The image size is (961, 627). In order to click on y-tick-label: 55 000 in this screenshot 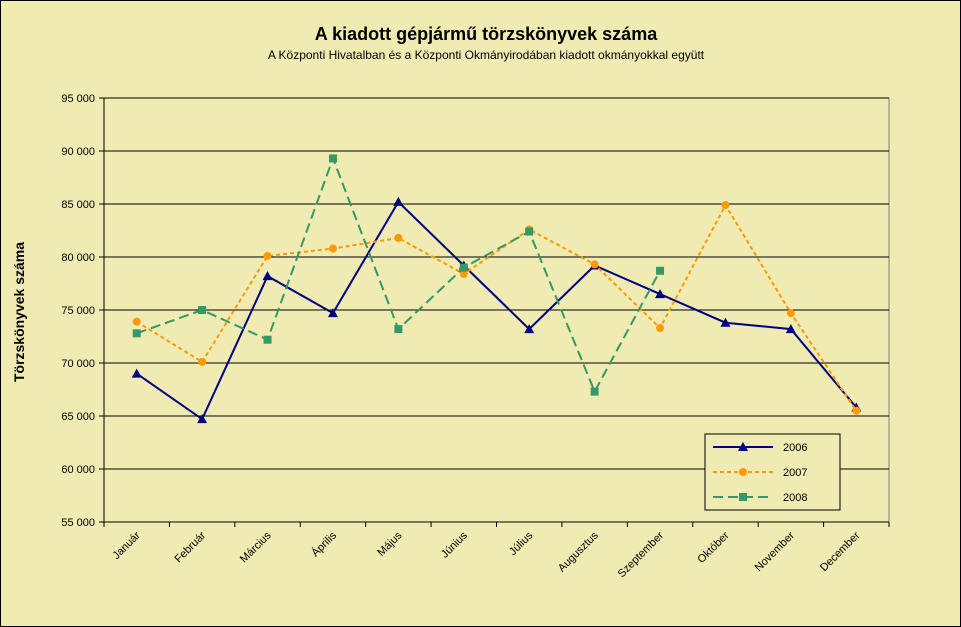, I will do `click(78, 523)`.